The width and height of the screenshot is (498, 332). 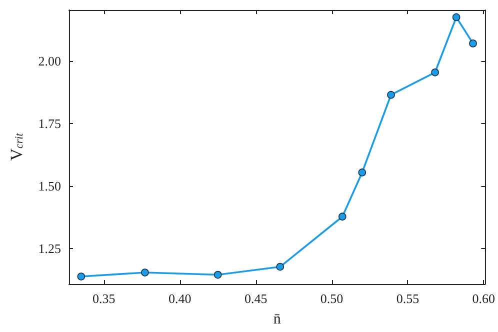 What do you see at coordinates (49, 186) in the screenshot?
I see `y-tick-label: 1.50` at bounding box center [49, 186].